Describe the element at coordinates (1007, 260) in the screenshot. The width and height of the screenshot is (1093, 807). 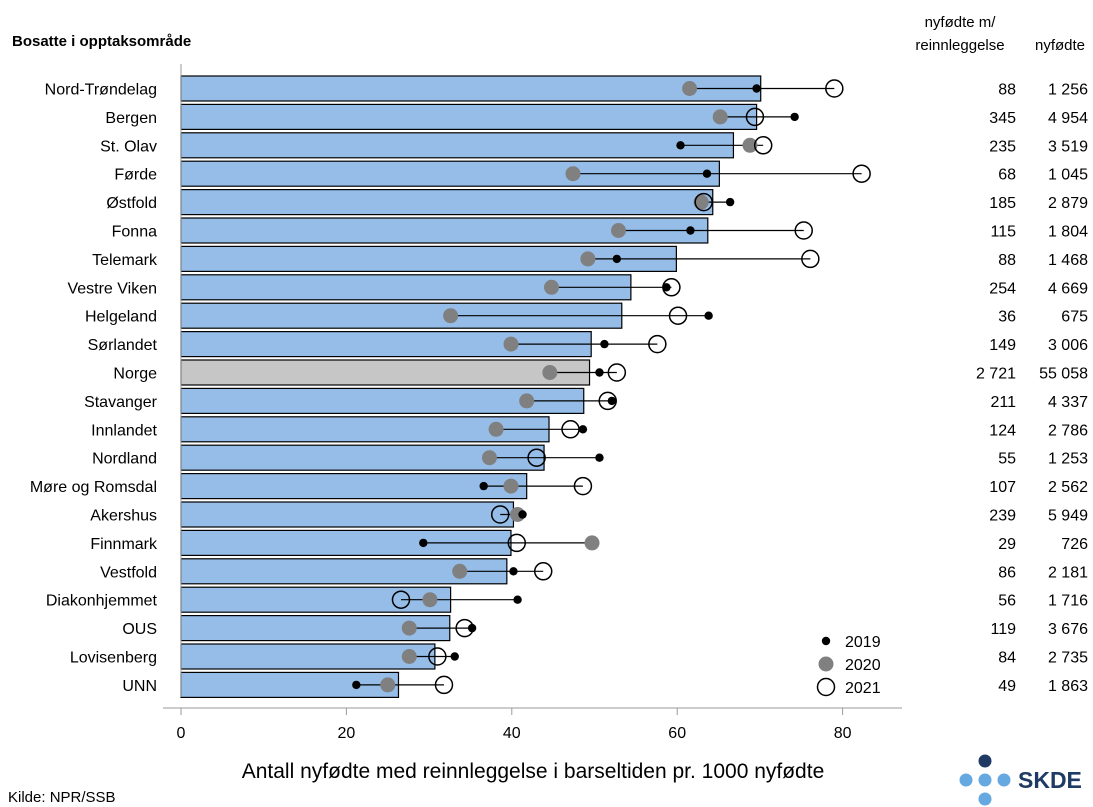
I see `readmitted-count-telemark: 88` at that location.